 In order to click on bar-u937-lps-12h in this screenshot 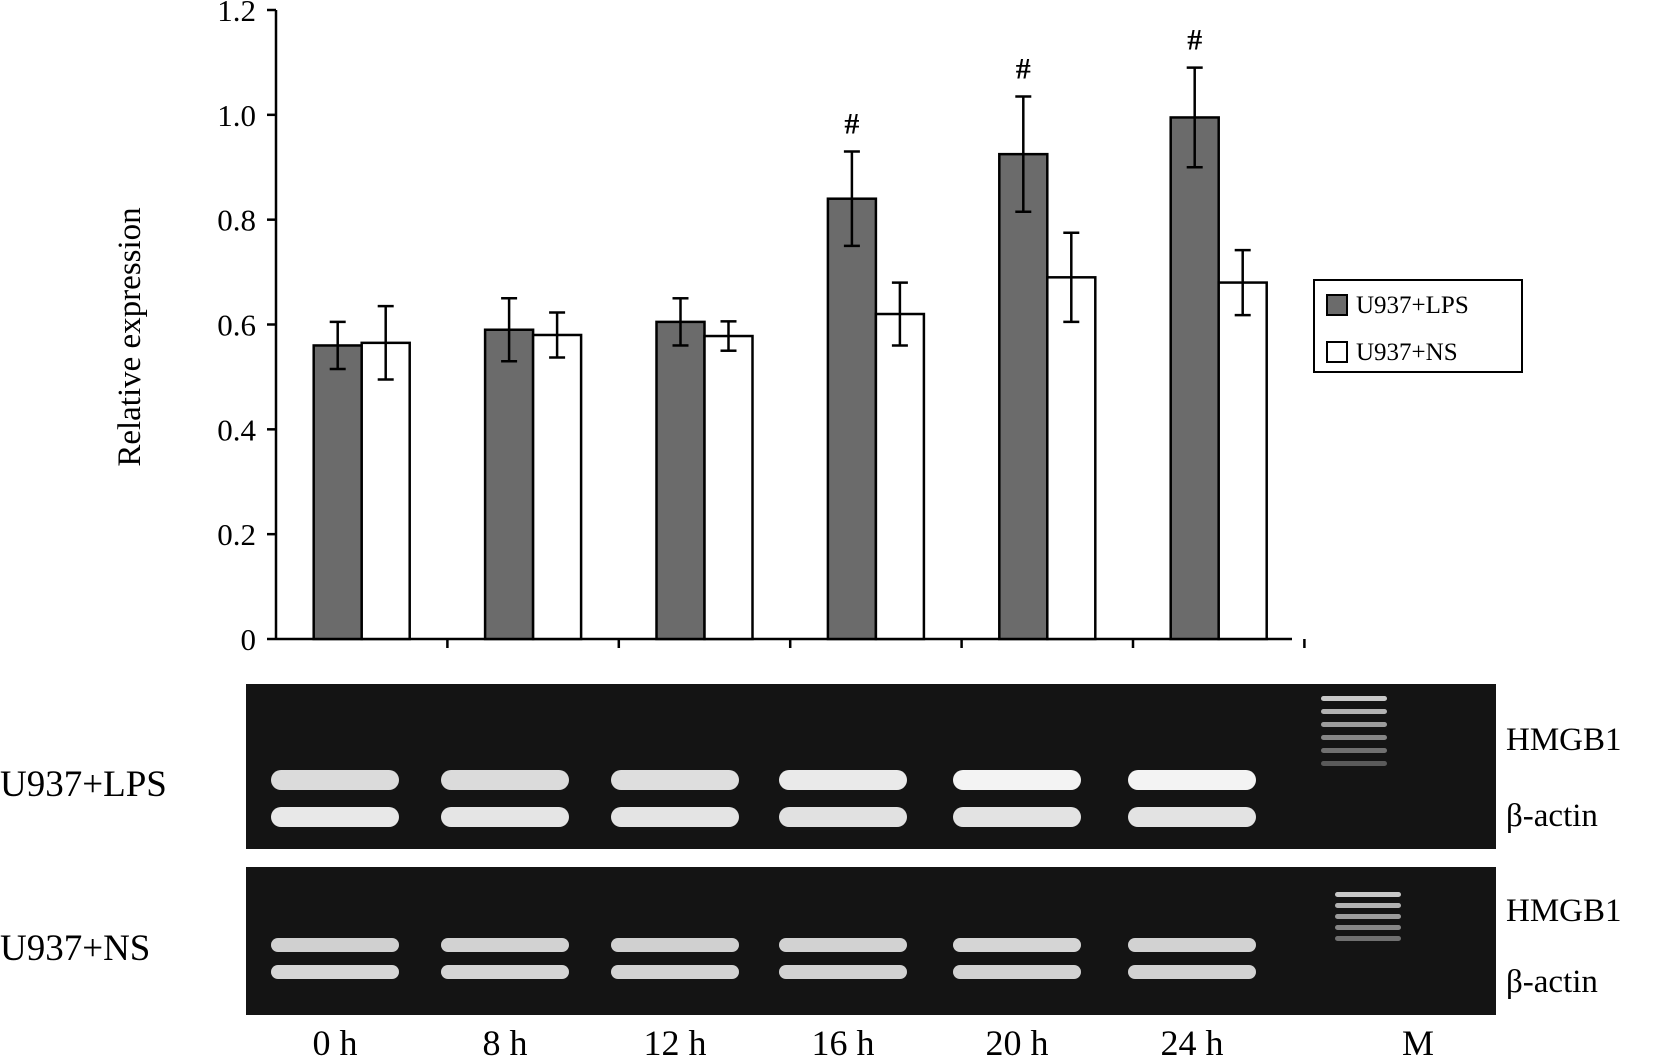, I will do `click(680, 480)`.